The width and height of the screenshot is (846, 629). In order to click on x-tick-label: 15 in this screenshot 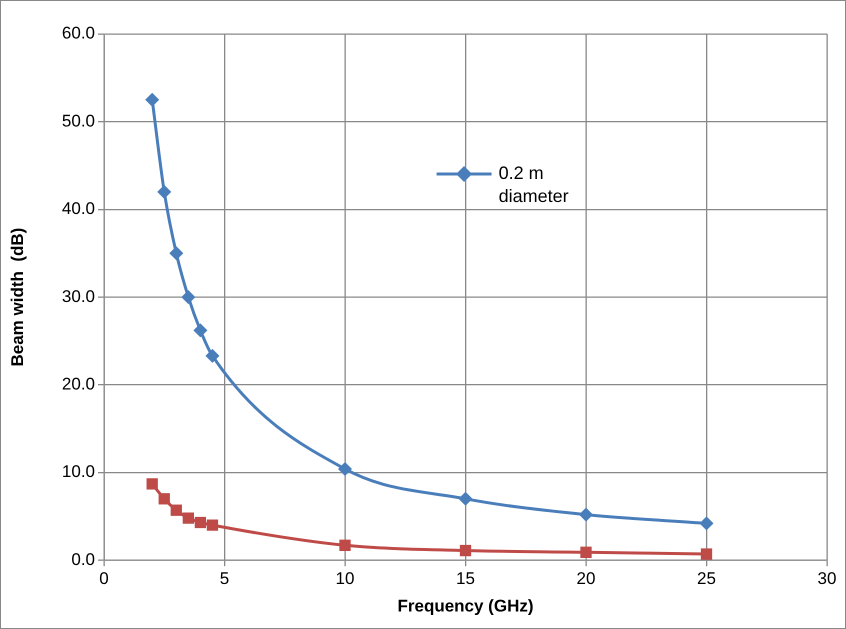, I will do `click(465, 578)`.